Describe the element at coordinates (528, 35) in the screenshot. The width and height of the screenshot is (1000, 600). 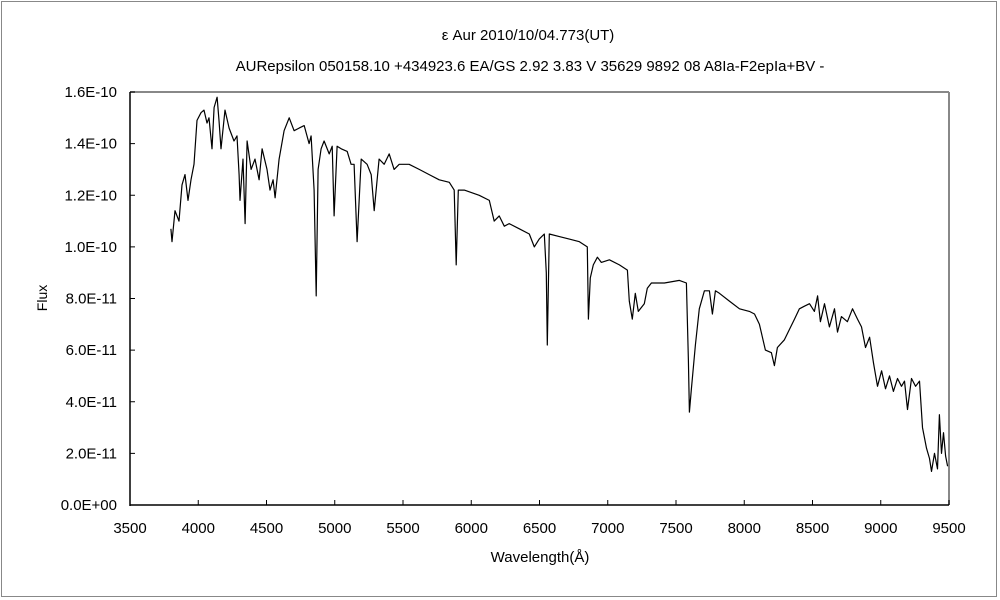
I see `chart-title: ε Aur 2010/10/04.773(UT)` at that location.